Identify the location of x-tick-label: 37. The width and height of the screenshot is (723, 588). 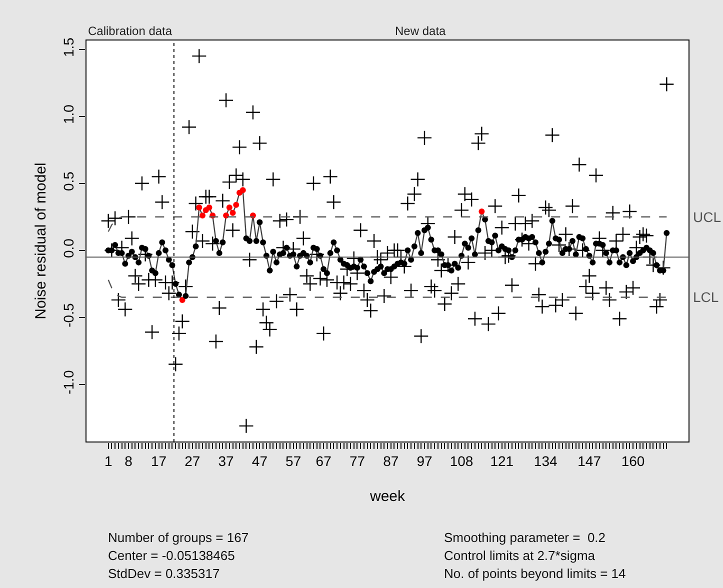
(226, 460).